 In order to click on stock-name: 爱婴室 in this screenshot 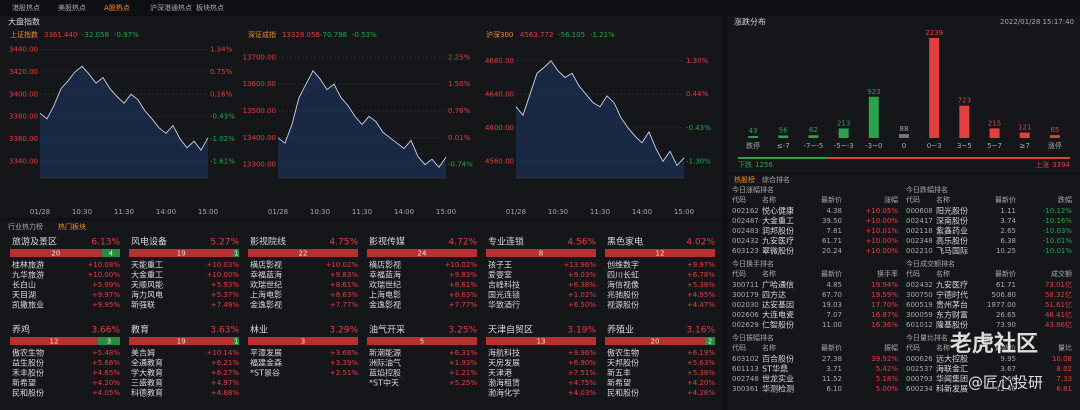, I will do `click(500, 275)`.